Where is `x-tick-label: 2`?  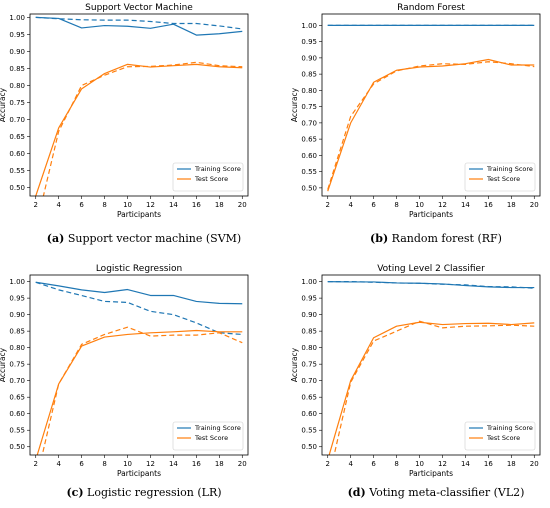
x-tick-label: 2 is located at coordinates (36, 464).